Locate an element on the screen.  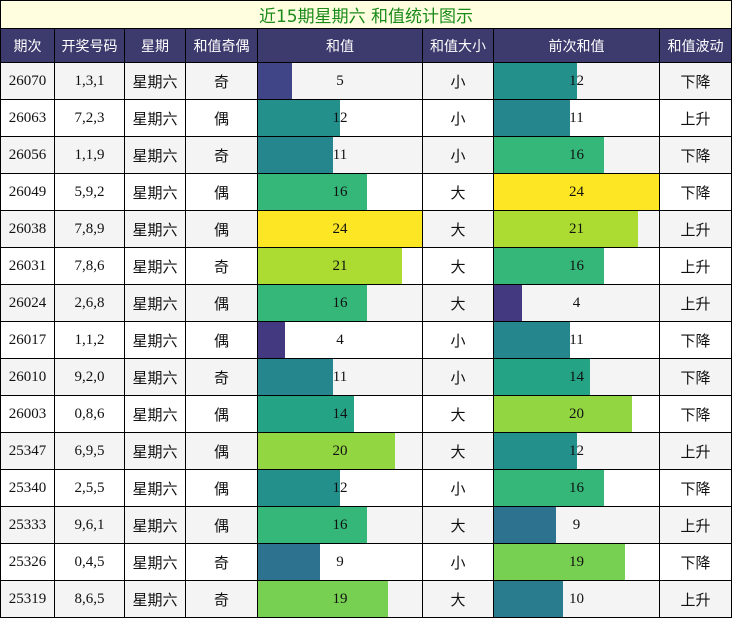
table-cell: 1,3,1 is located at coordinates (90, 81).